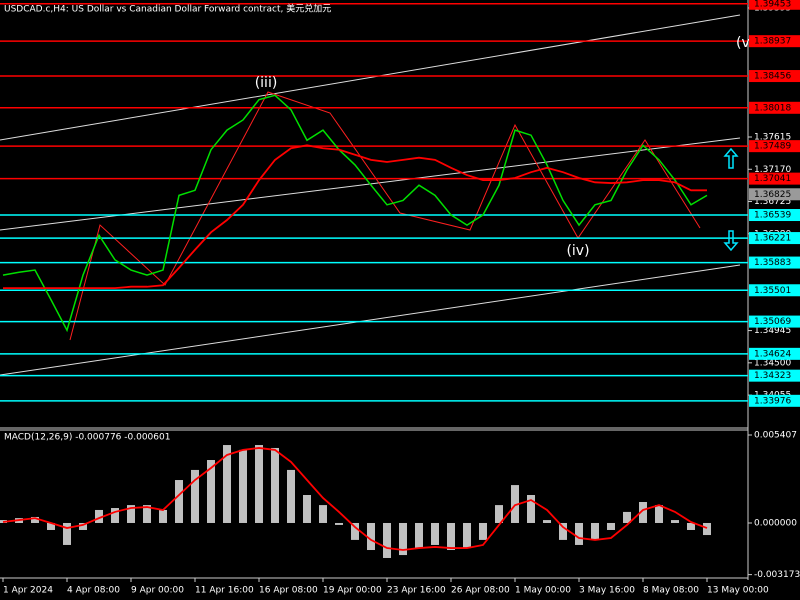  I want to click on level-label: 1.37041, so click(772, 179).